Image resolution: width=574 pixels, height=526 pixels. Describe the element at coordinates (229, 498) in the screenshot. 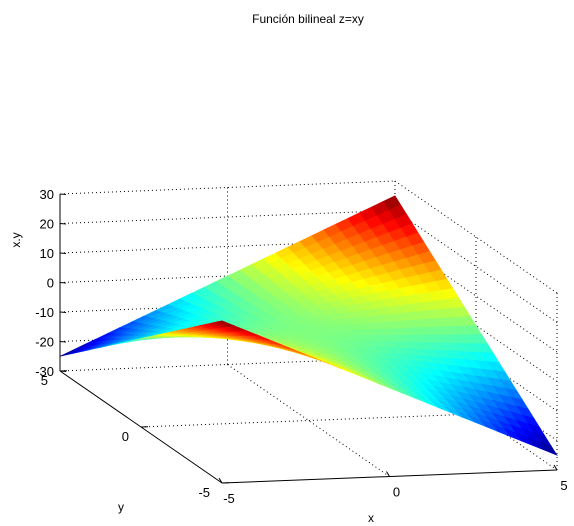

I see `x-tick-label: -5` at that location.